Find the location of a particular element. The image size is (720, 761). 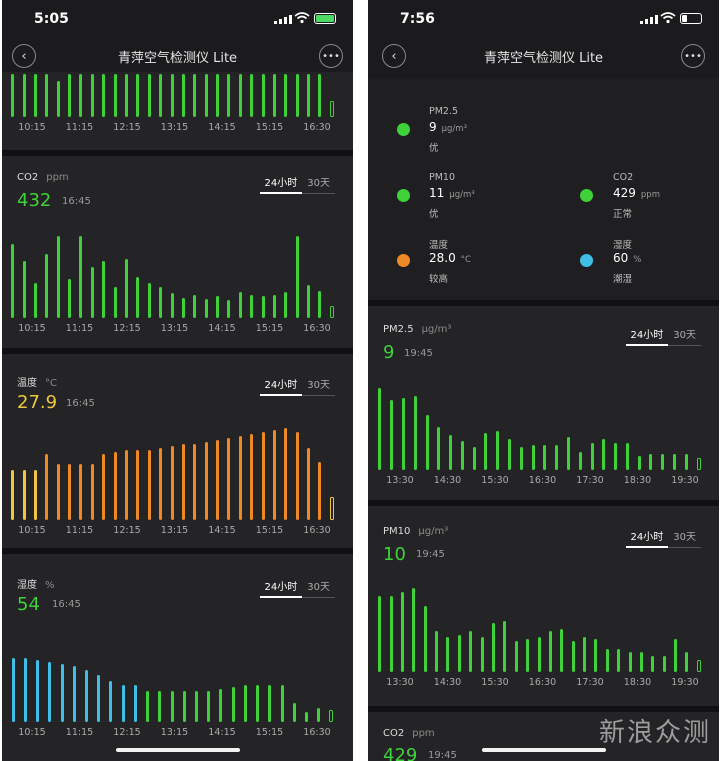

humidity-name: 湿度 is located at coordinates (27, 585).